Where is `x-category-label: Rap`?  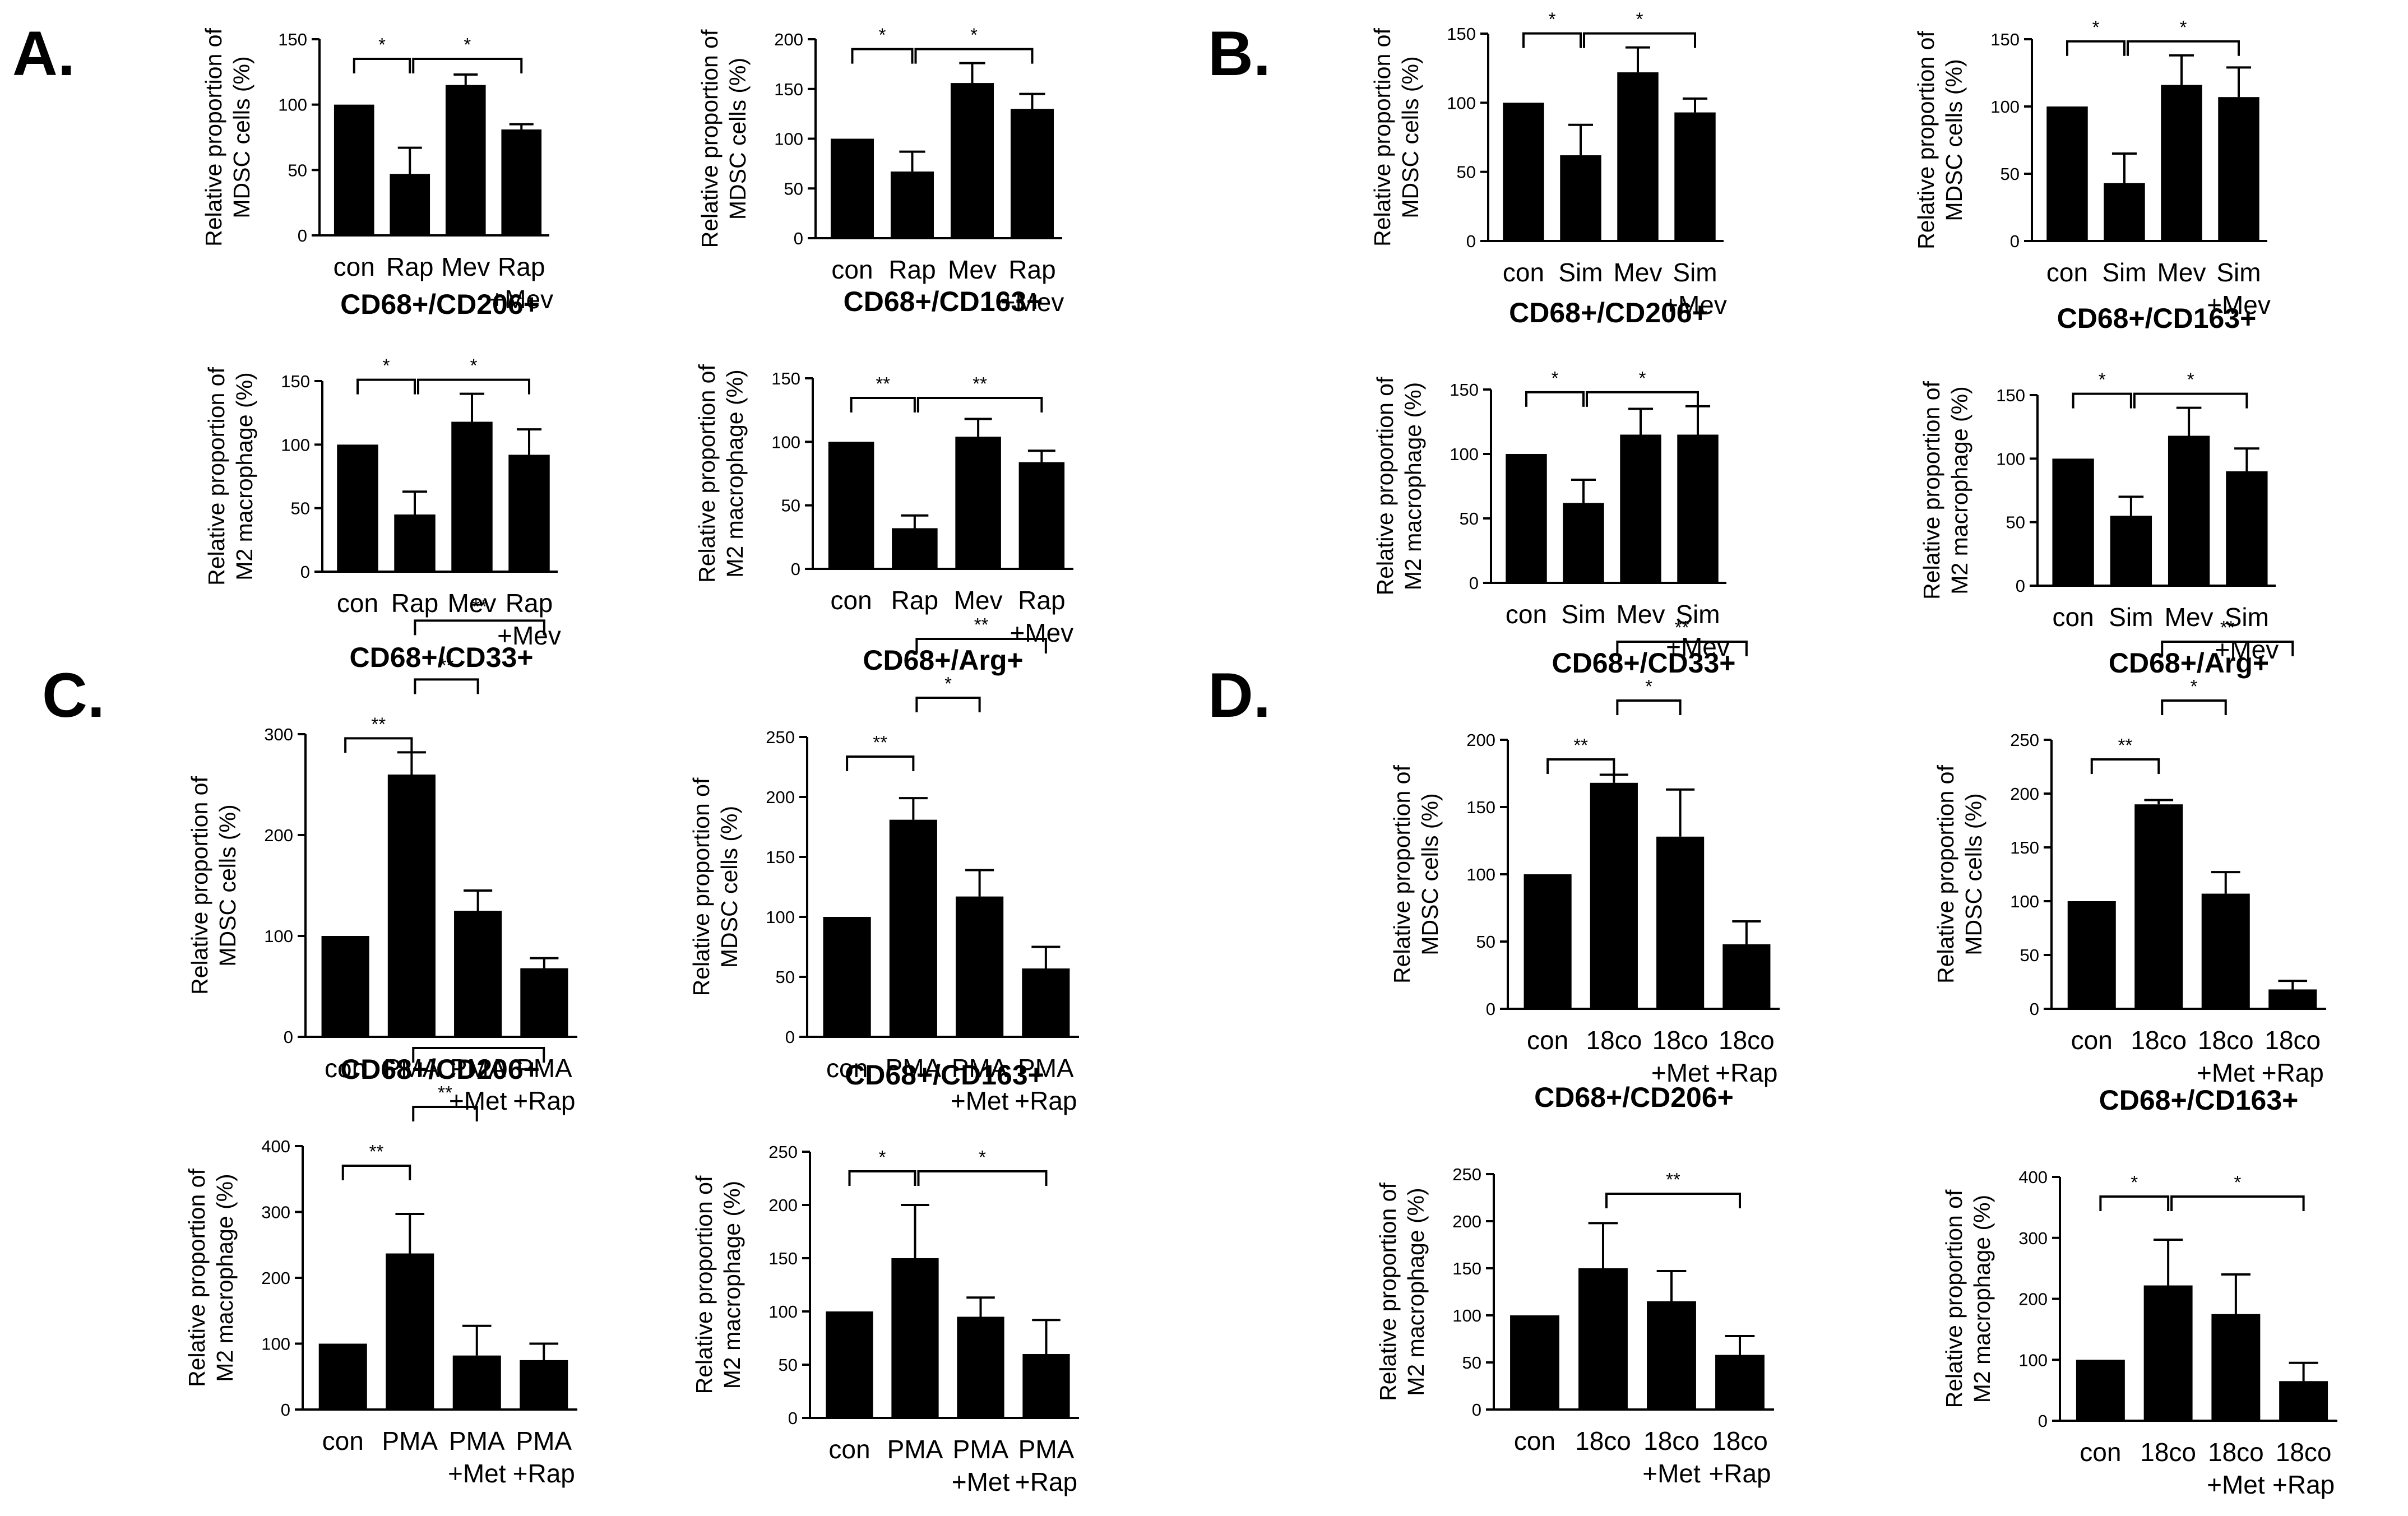
x-category-label: Rap is located at coordinates (529, 603).